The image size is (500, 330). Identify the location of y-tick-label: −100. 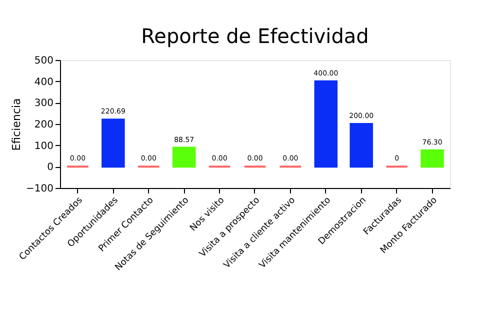
(40, 189).